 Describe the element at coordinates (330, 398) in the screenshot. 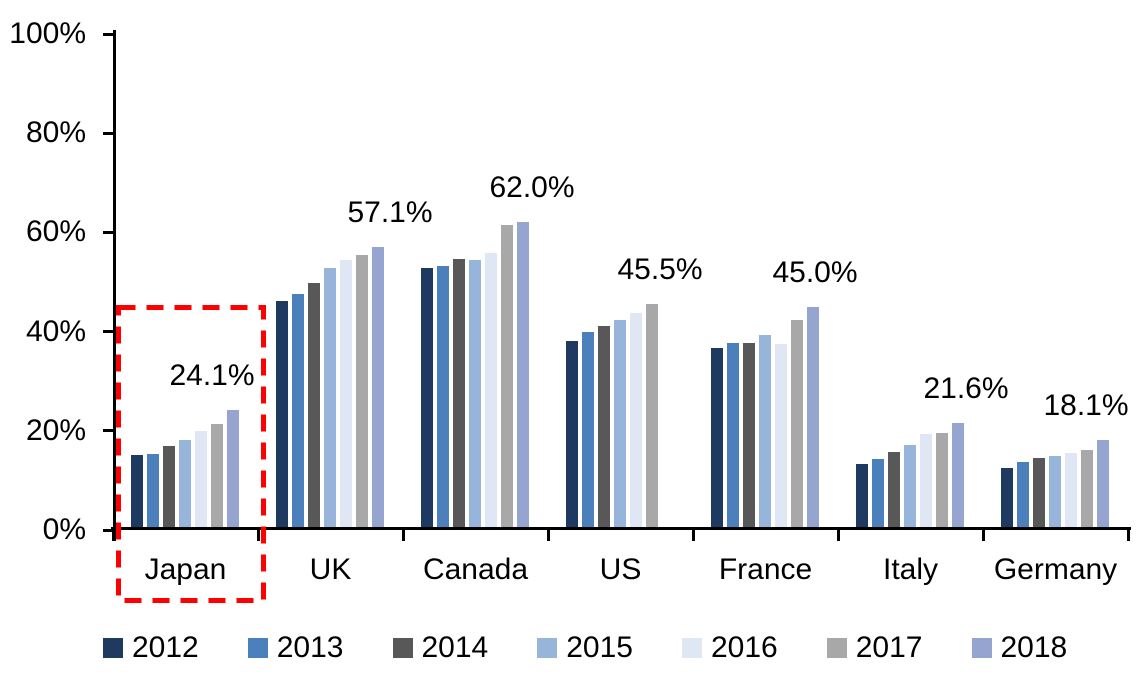

I see `bar-uk-2015` at that location.